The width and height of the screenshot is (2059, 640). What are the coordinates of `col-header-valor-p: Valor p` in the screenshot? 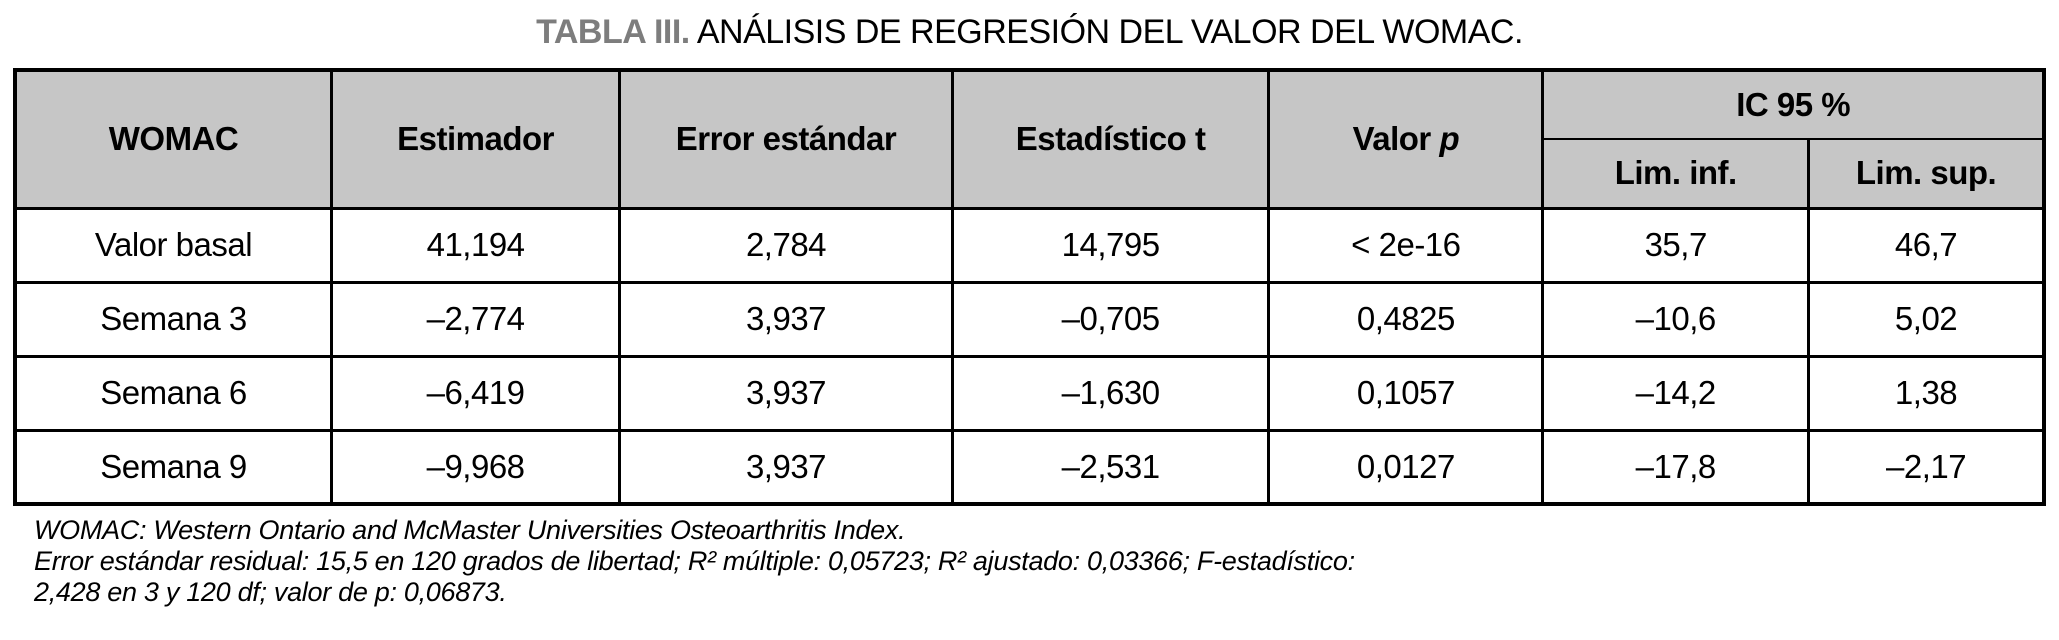 It's located at (1406, 139).